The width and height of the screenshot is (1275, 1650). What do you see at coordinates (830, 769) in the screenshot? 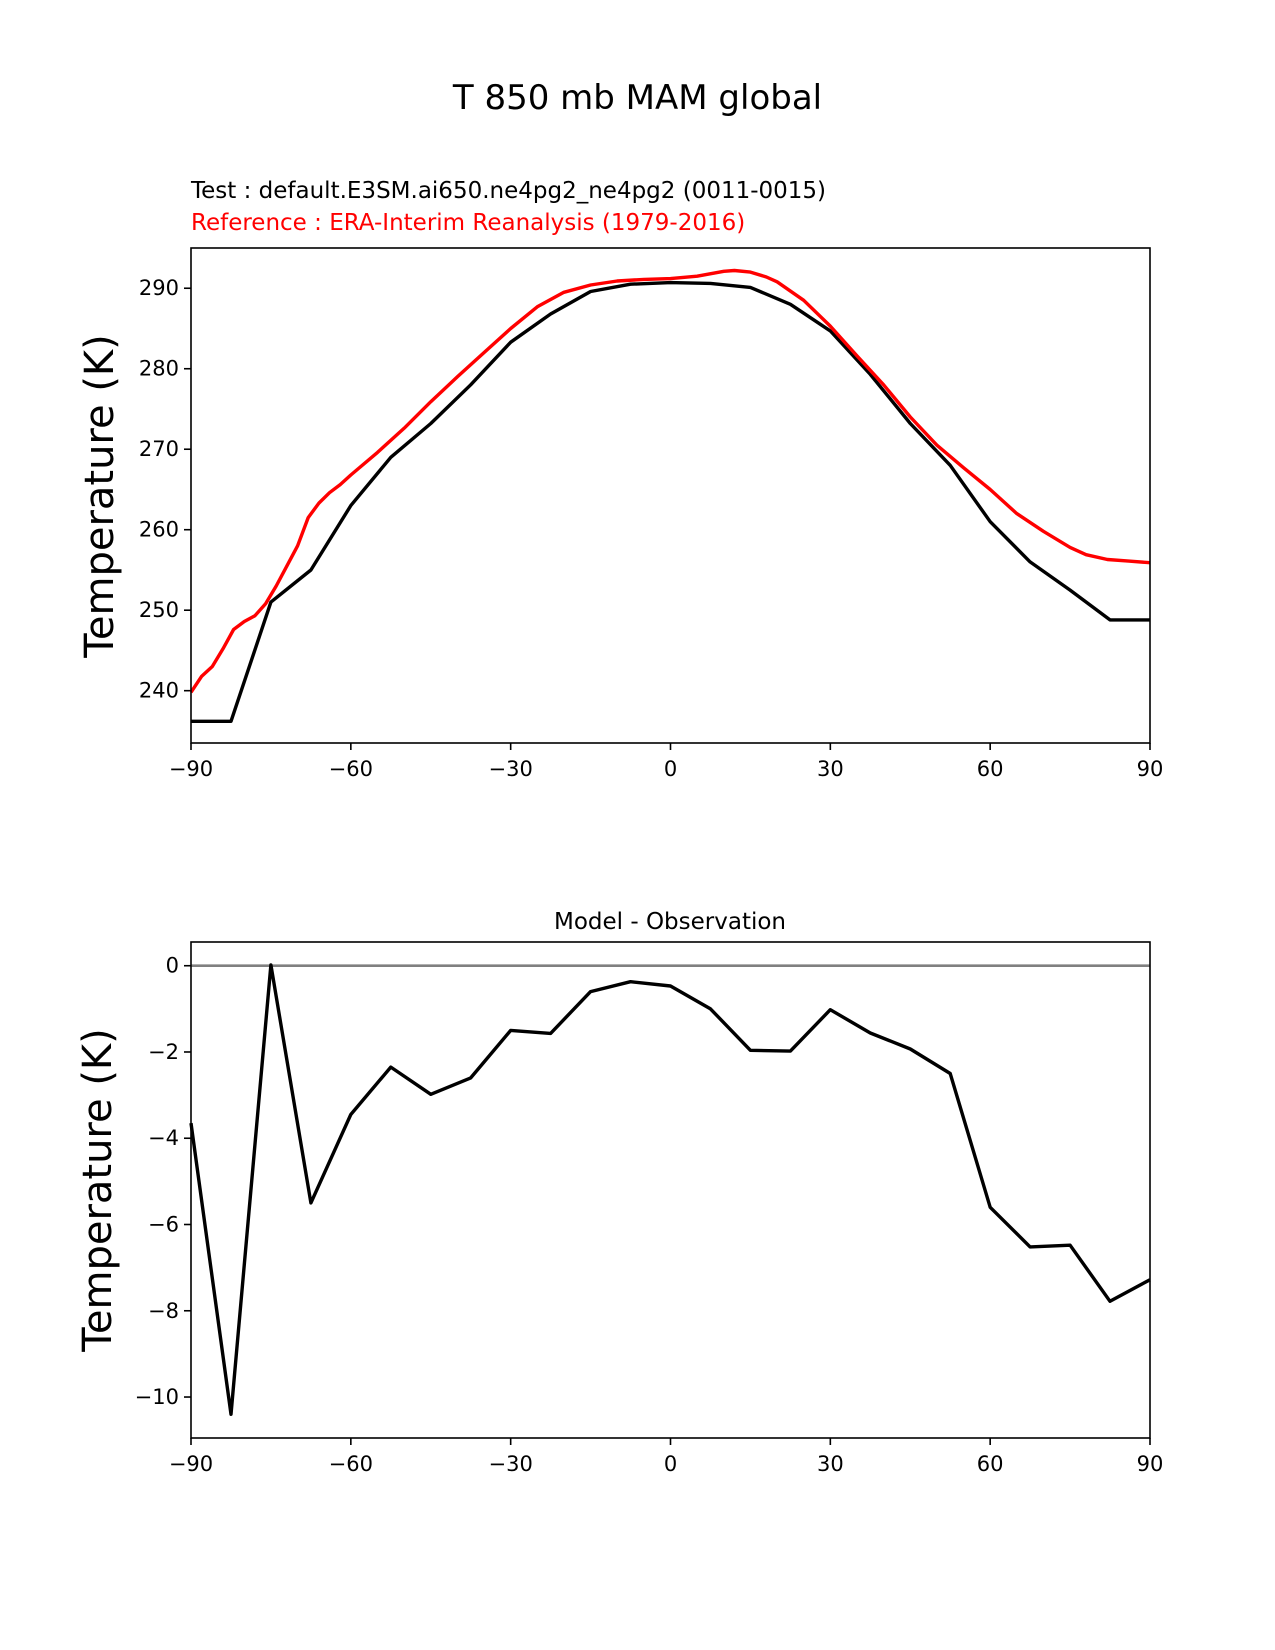
I see `top-xtick-label: 30` at bounding box center [830, 769].